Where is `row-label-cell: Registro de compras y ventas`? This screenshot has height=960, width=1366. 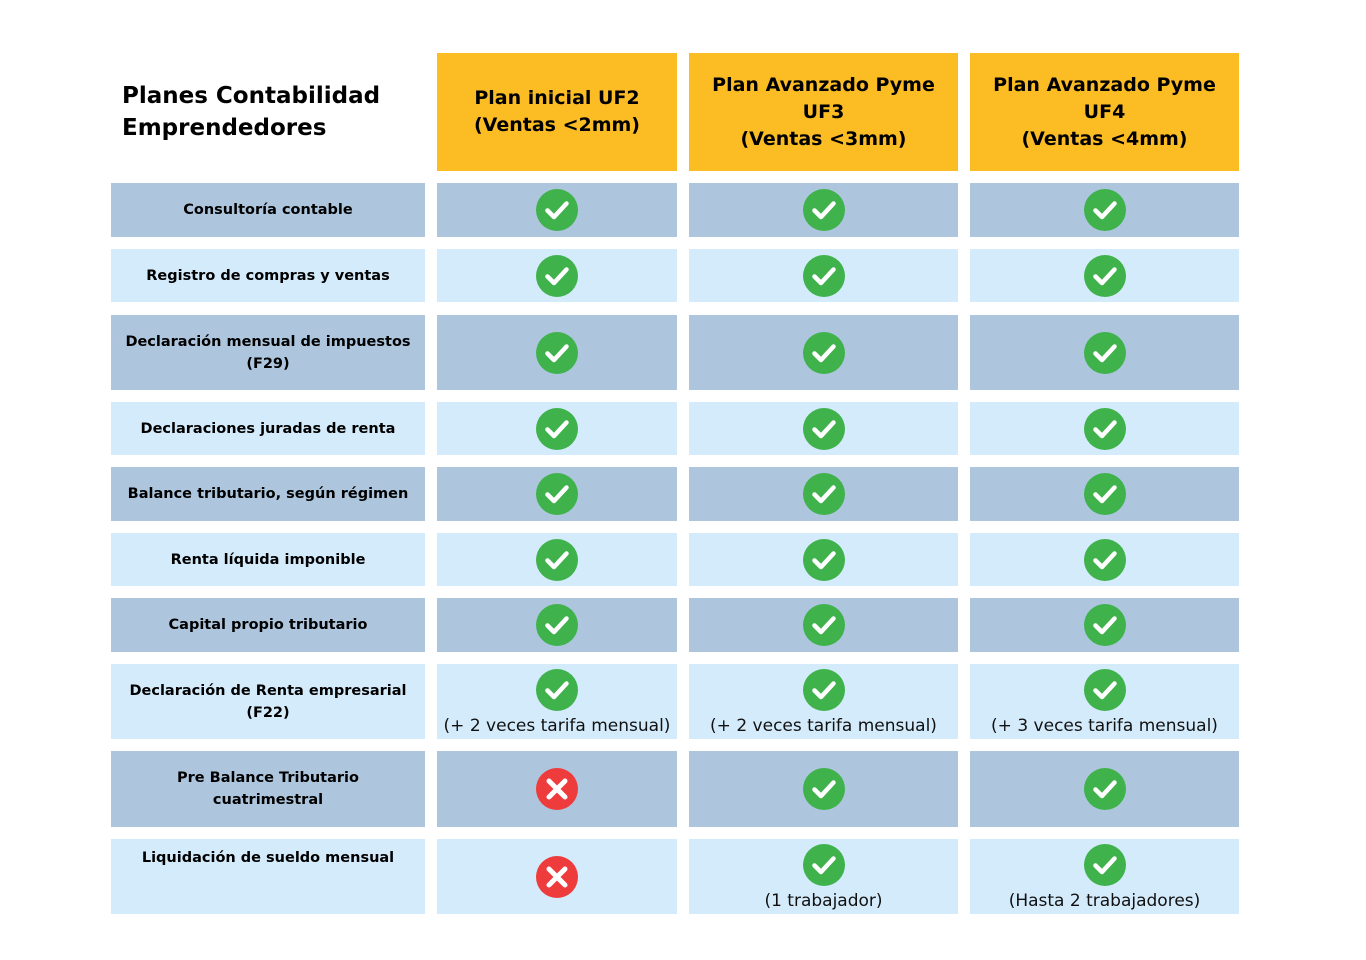
row-label-cell: Registro de compras y ventas is located at coordinates (268, 275).